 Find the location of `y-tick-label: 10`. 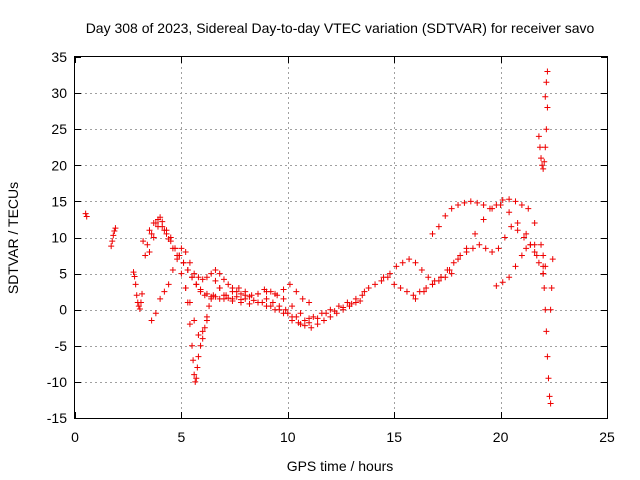

y-tick-label: 10 is located at coordinates (59, 238).